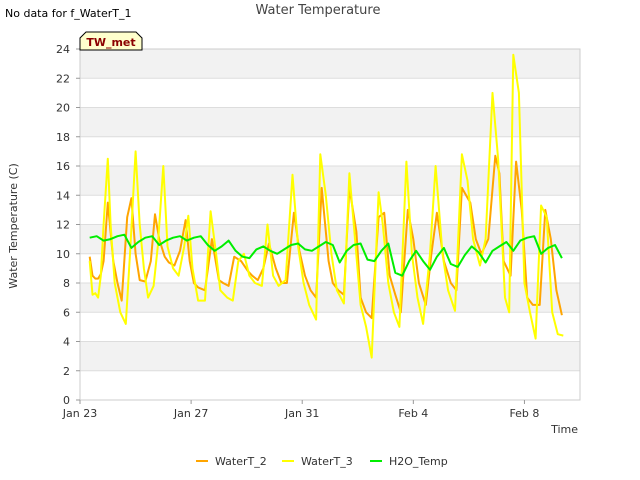  What do you see at coordinates (63, 195) in the screenshot?
I see `y-tick-label: 14` at bounding box center [63, 195].